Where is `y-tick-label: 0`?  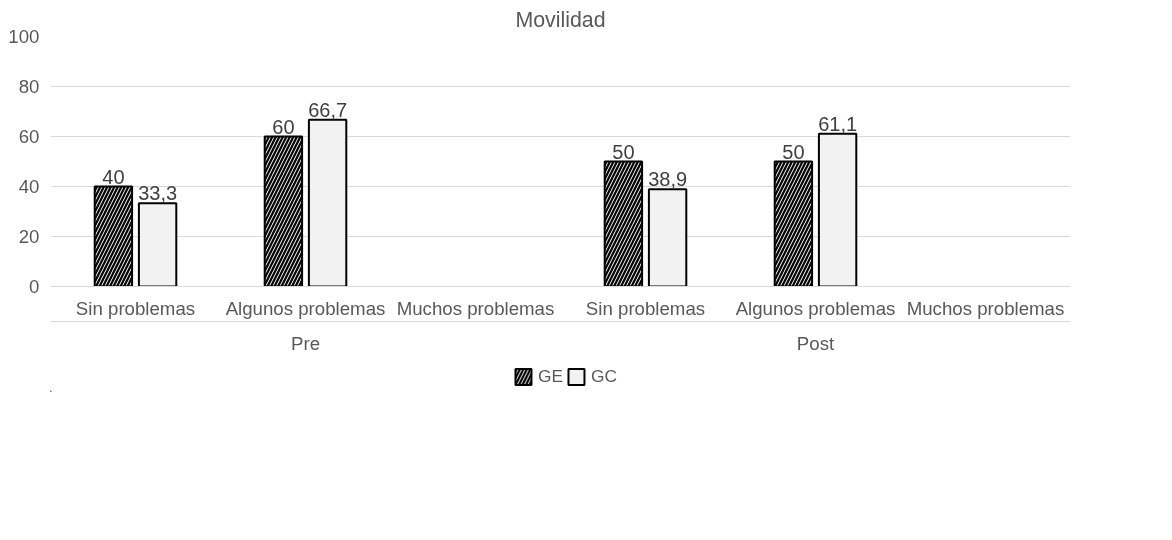
y-tick-label: 0 is located at coordinates (34, 286).